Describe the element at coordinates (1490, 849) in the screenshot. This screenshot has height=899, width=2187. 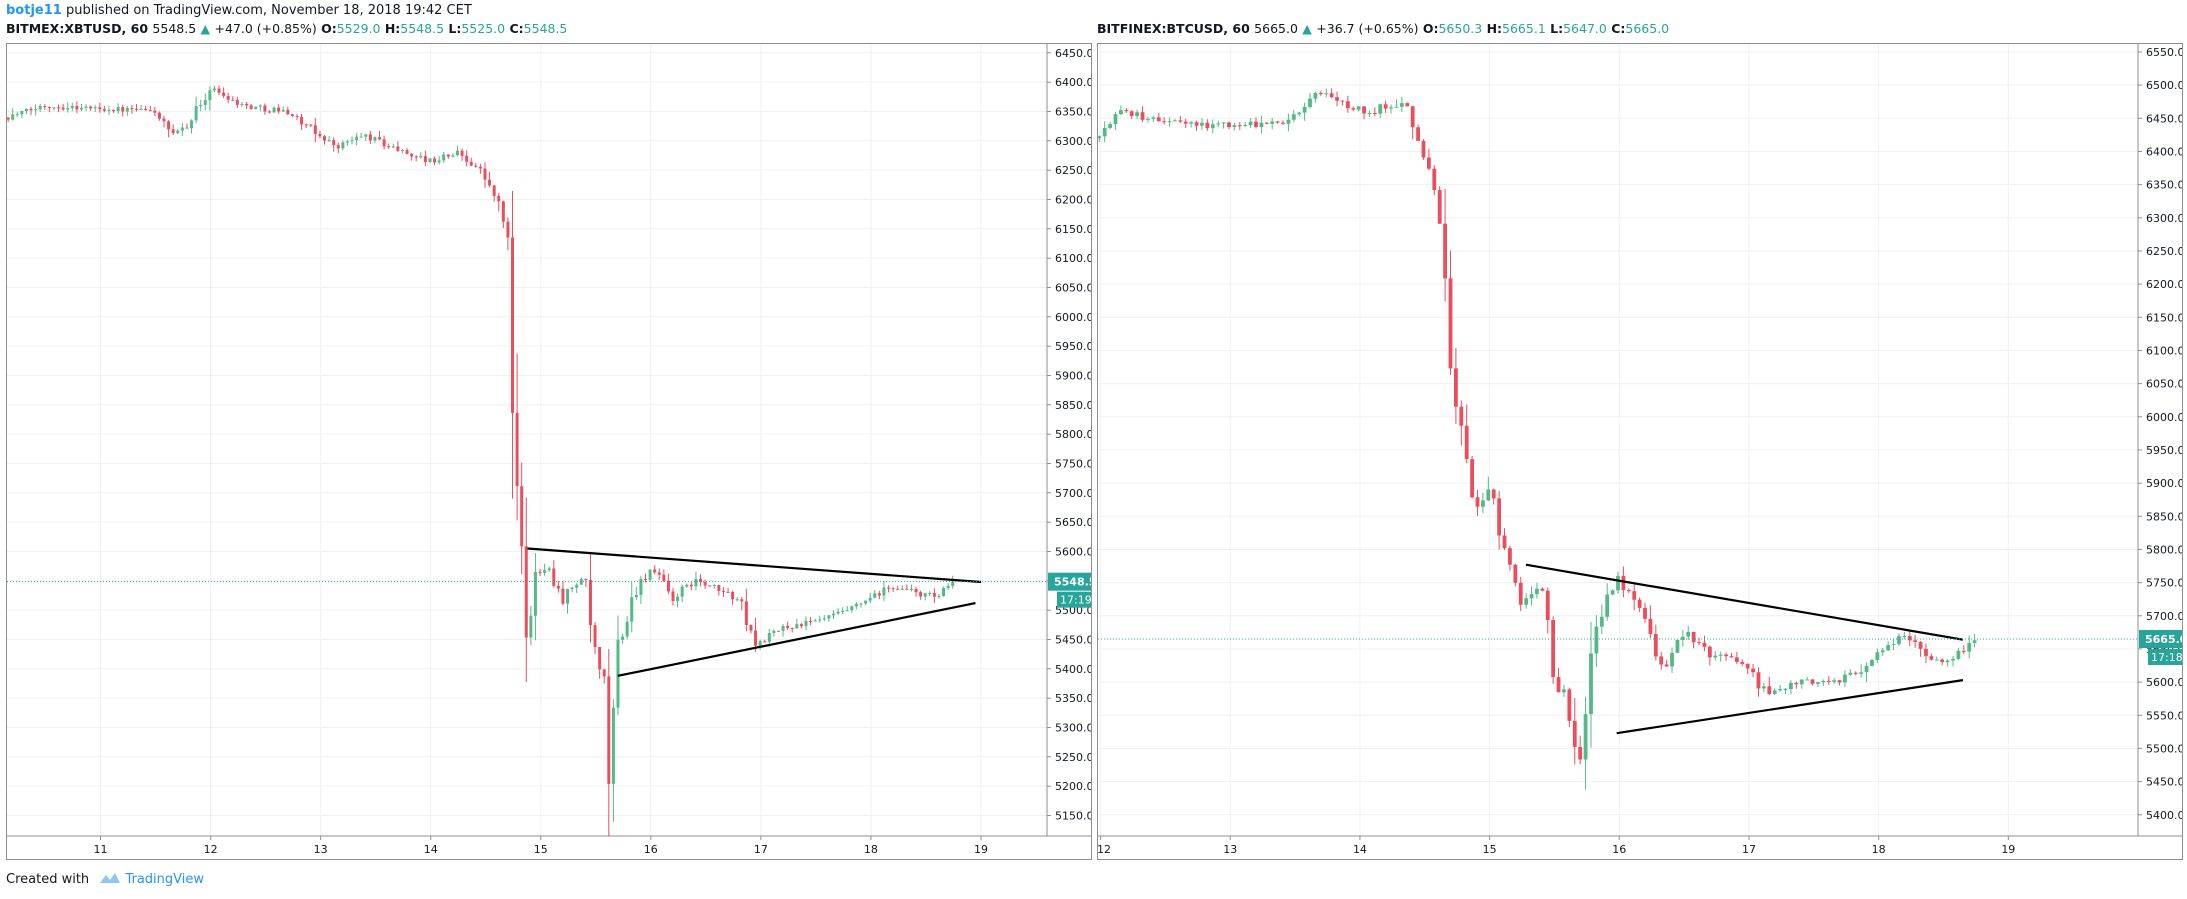
I see `x-tick-label: 15` at that location.